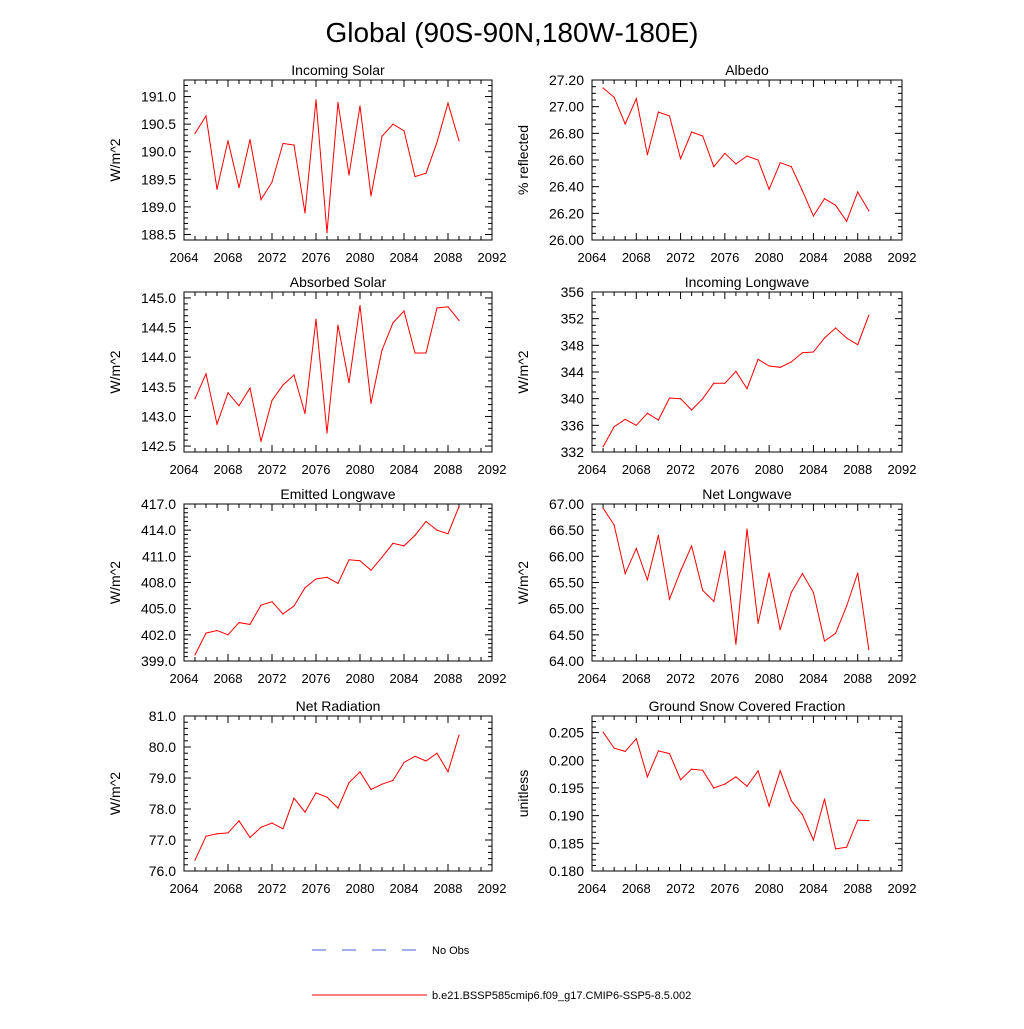 The height and width of the screenshot is (1029, 1024). What do you see at coordinates (158, 446) in the screenshot?
I see `y-tick-label: 142.5` at bounding box center [158, 446].